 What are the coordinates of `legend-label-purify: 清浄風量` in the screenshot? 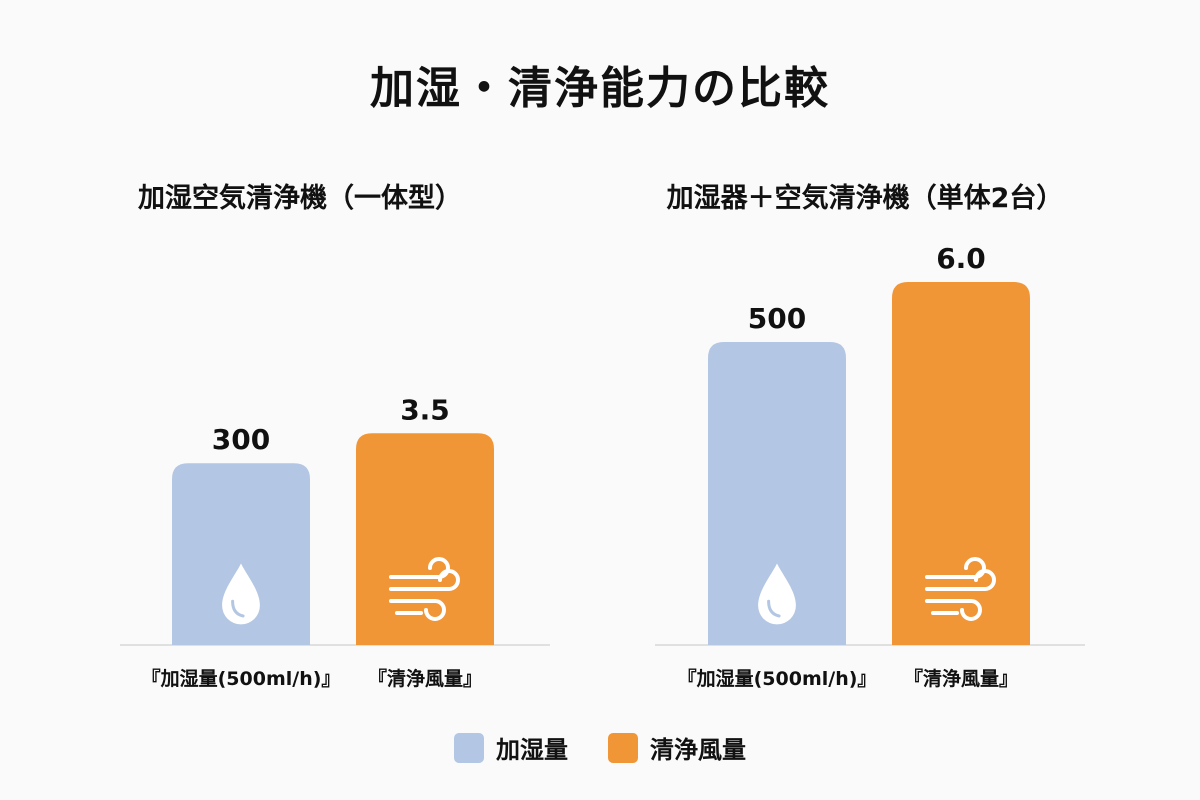 It's located at (698, 750).